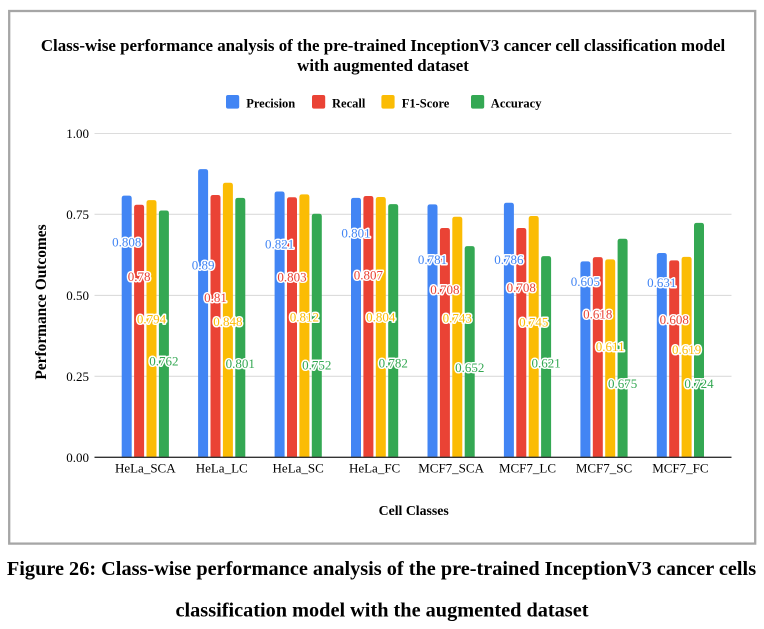  Describe the element at coordinates (270, 103) in the screenshot. I see `svg-text: Precision` at that location.